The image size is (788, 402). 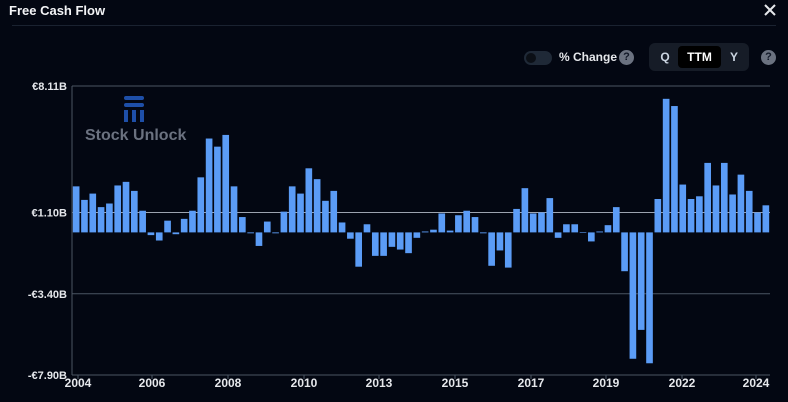 I want to click on x-tick-label: 2008, so click(x=228, y=383).